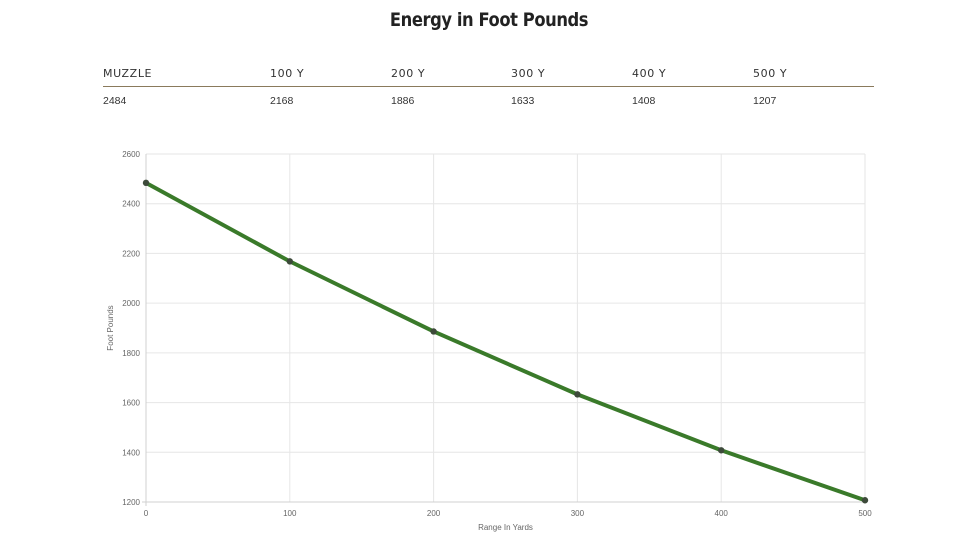 The image size is (978, 550). What do you see at coordinates (131, 303) in the screenshot?
I see `y-tick-label: 2000` at bounding box center [131, 303].